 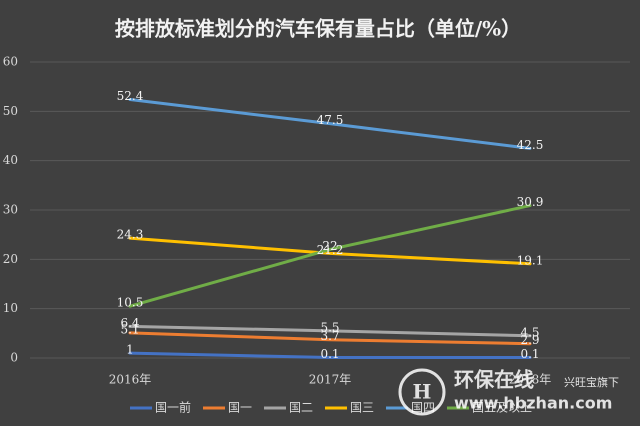 I want to click on data-label: 4.5, so click(x=529, y=332).